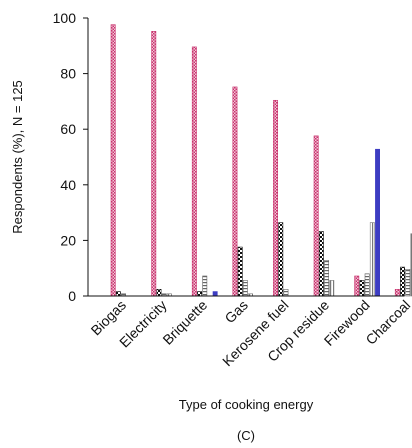  I want to click on bar-briquette-s2, so click(199, 294).